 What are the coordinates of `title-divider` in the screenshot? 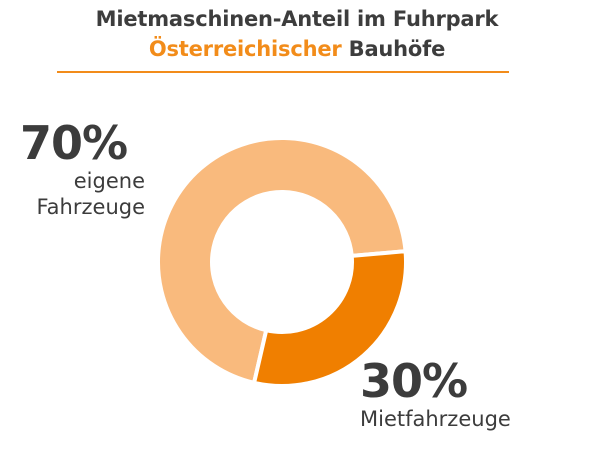 It's located at (283, 72).